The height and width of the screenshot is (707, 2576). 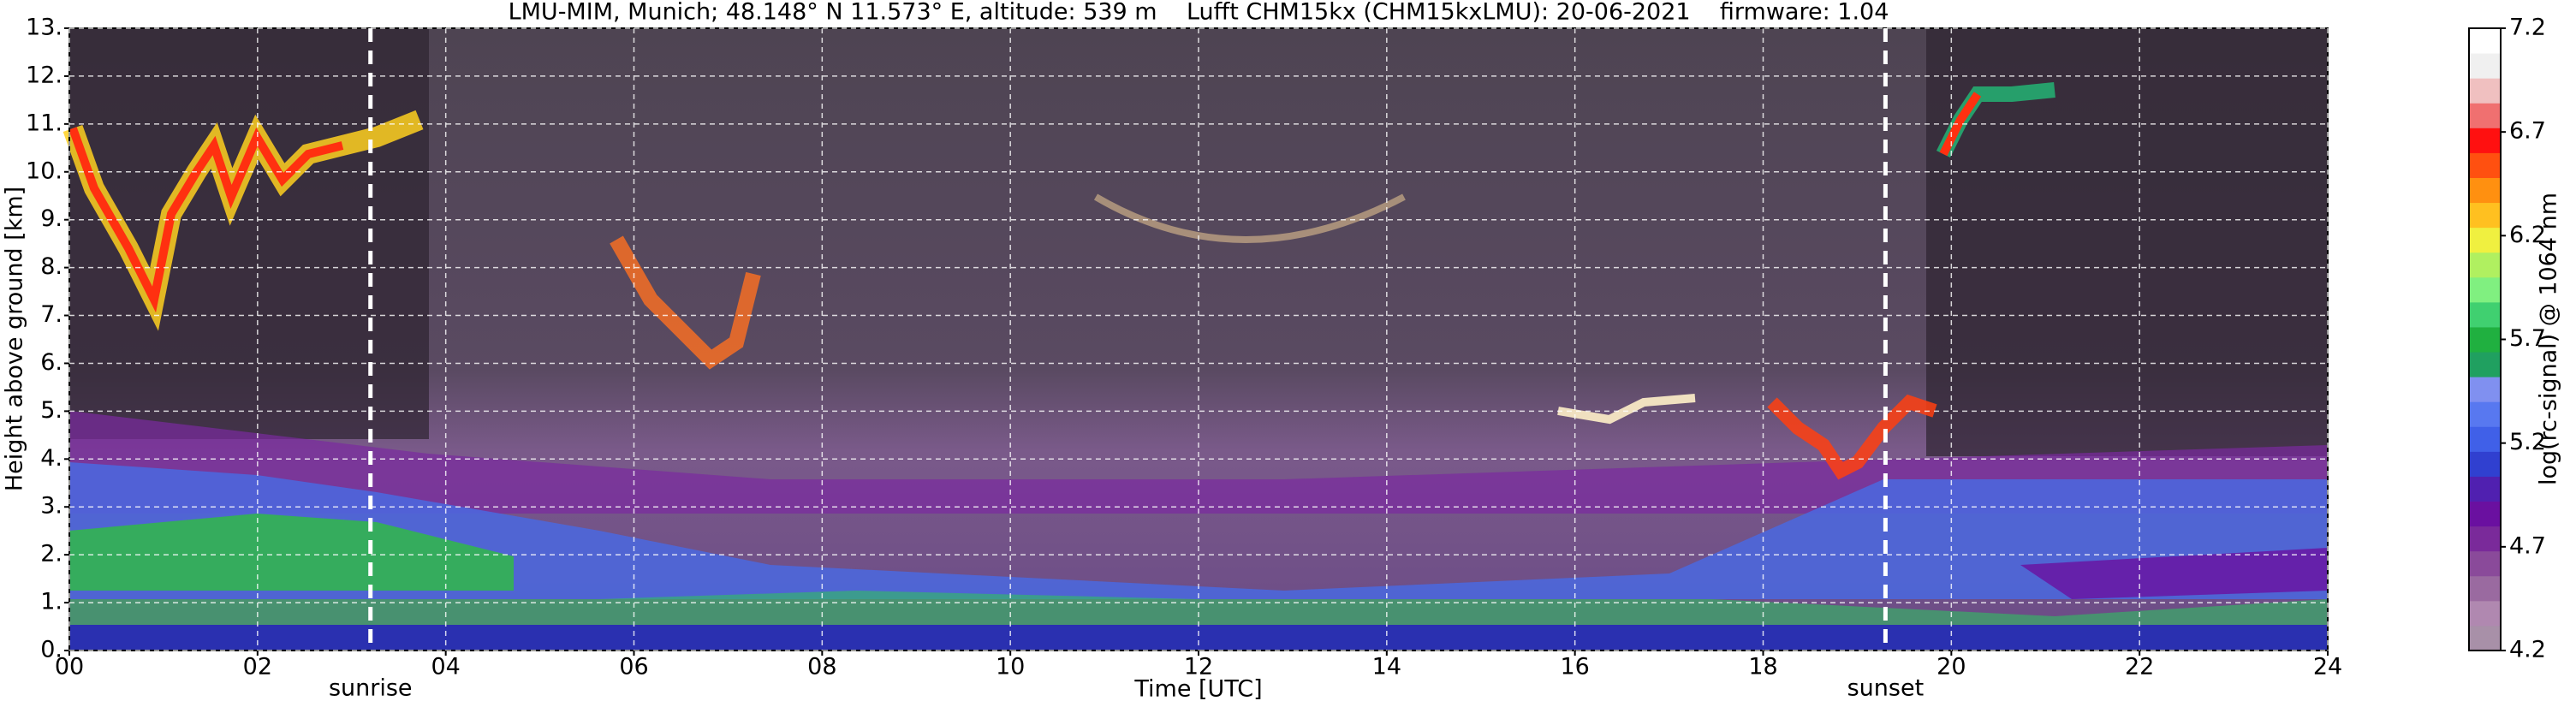 I want to click on x-tick-label: 02, so click(x=257, y=667).